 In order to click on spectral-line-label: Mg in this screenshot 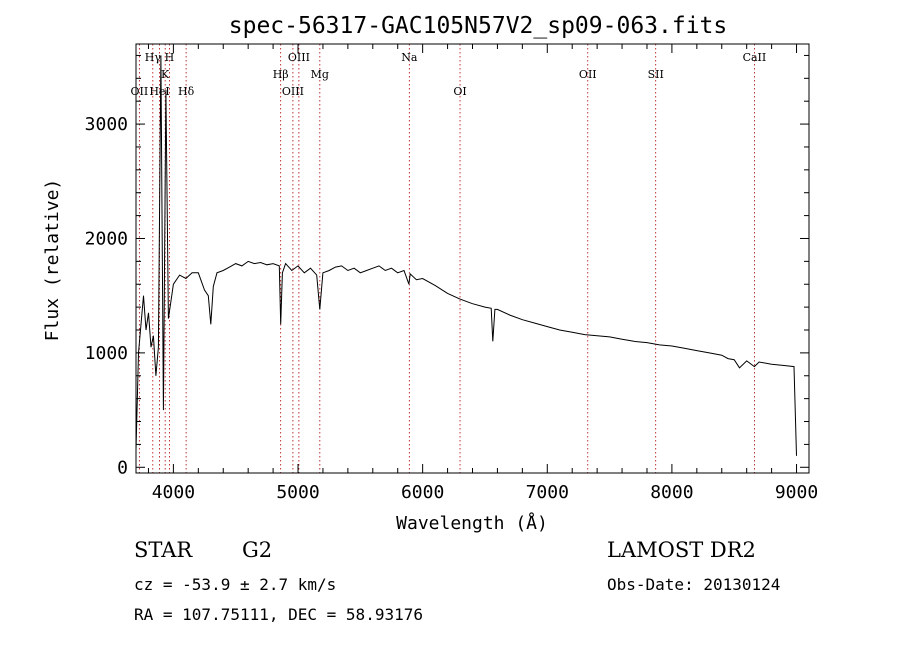, I will do `click(320, 74)`.